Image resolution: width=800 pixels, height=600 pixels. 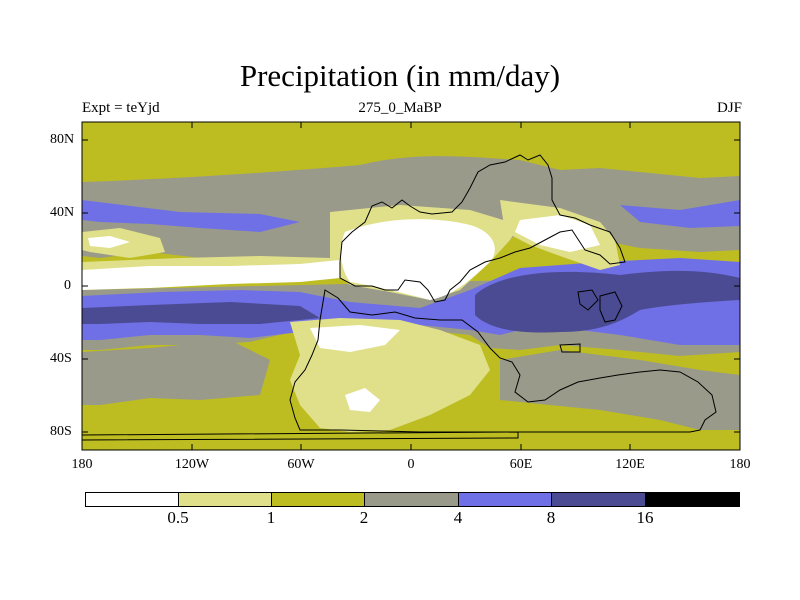 I want to click on experiment-label: Expt = teYjd, so click(x=121, y=108).